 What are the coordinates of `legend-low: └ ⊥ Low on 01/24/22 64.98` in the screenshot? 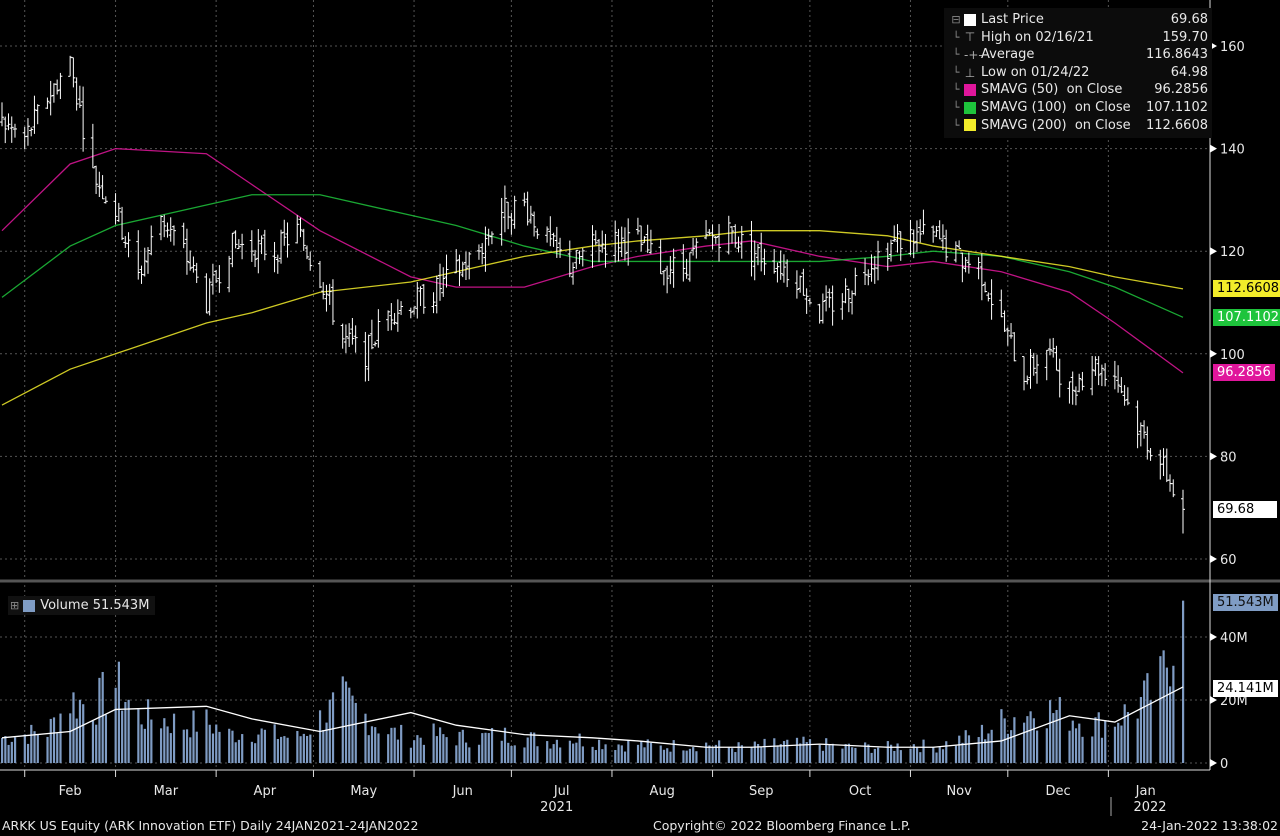 It's located at (1080, 72).